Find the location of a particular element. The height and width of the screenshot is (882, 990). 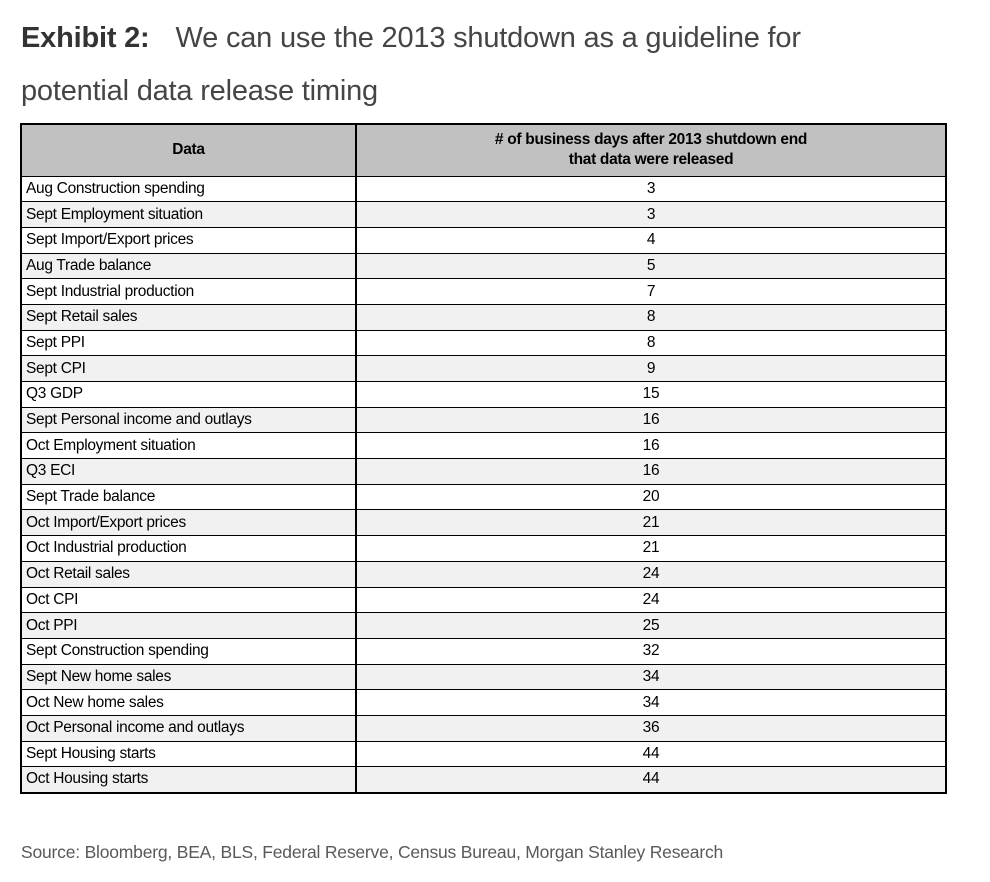

table-row: Sept PPI 8 is located at coordinates (483, 343).